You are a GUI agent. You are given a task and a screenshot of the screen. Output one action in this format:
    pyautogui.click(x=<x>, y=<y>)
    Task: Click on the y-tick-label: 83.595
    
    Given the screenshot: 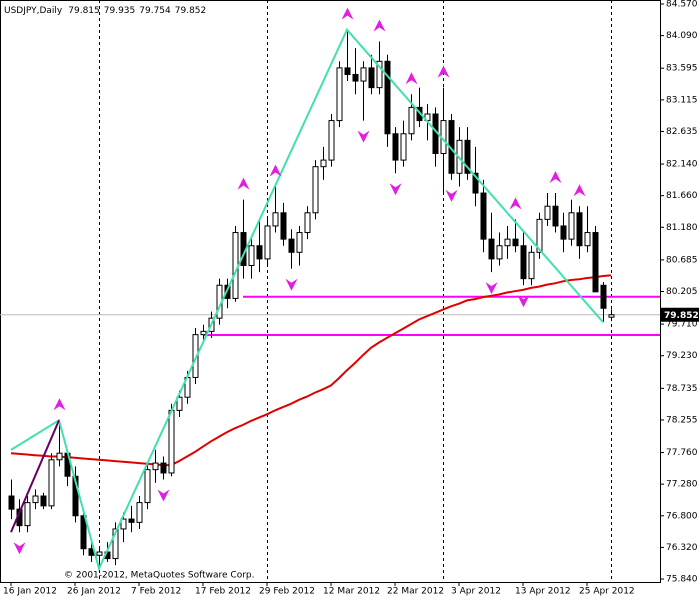 What is the action you would take?
    pyautogui.click(x=682, y=69)
    